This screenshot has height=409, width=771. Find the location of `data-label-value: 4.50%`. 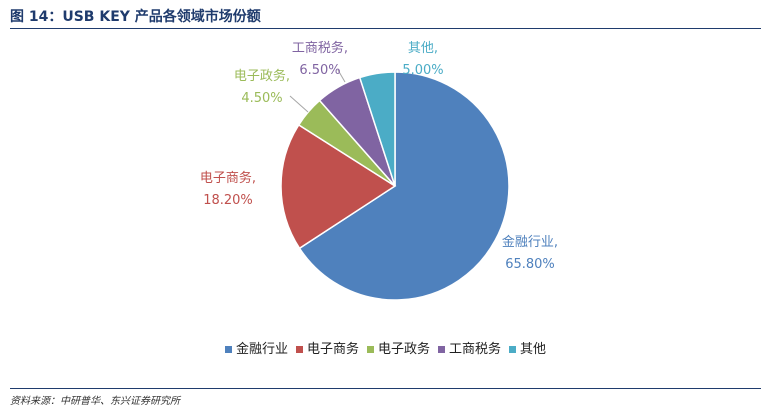

data-label-value: 4.50% is located at coordinates (261, 98).